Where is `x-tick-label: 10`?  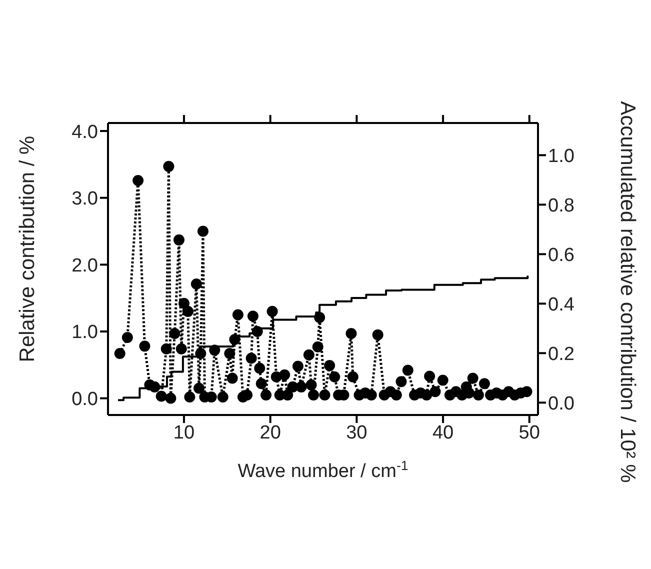
x-tick-label: 10 is located at coordinates (184, 433).